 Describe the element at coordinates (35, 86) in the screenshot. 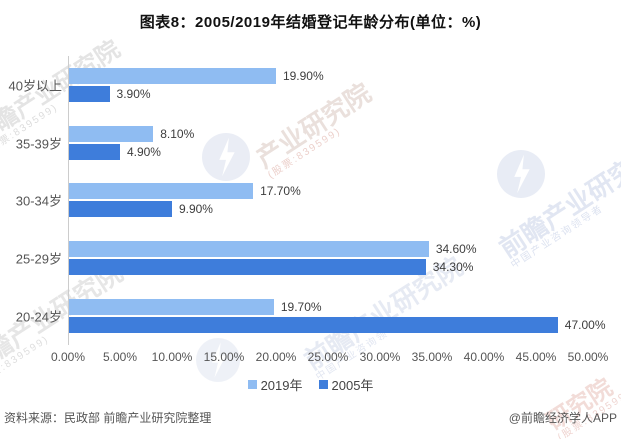

I see `category-label: 40岁以上` at that location.